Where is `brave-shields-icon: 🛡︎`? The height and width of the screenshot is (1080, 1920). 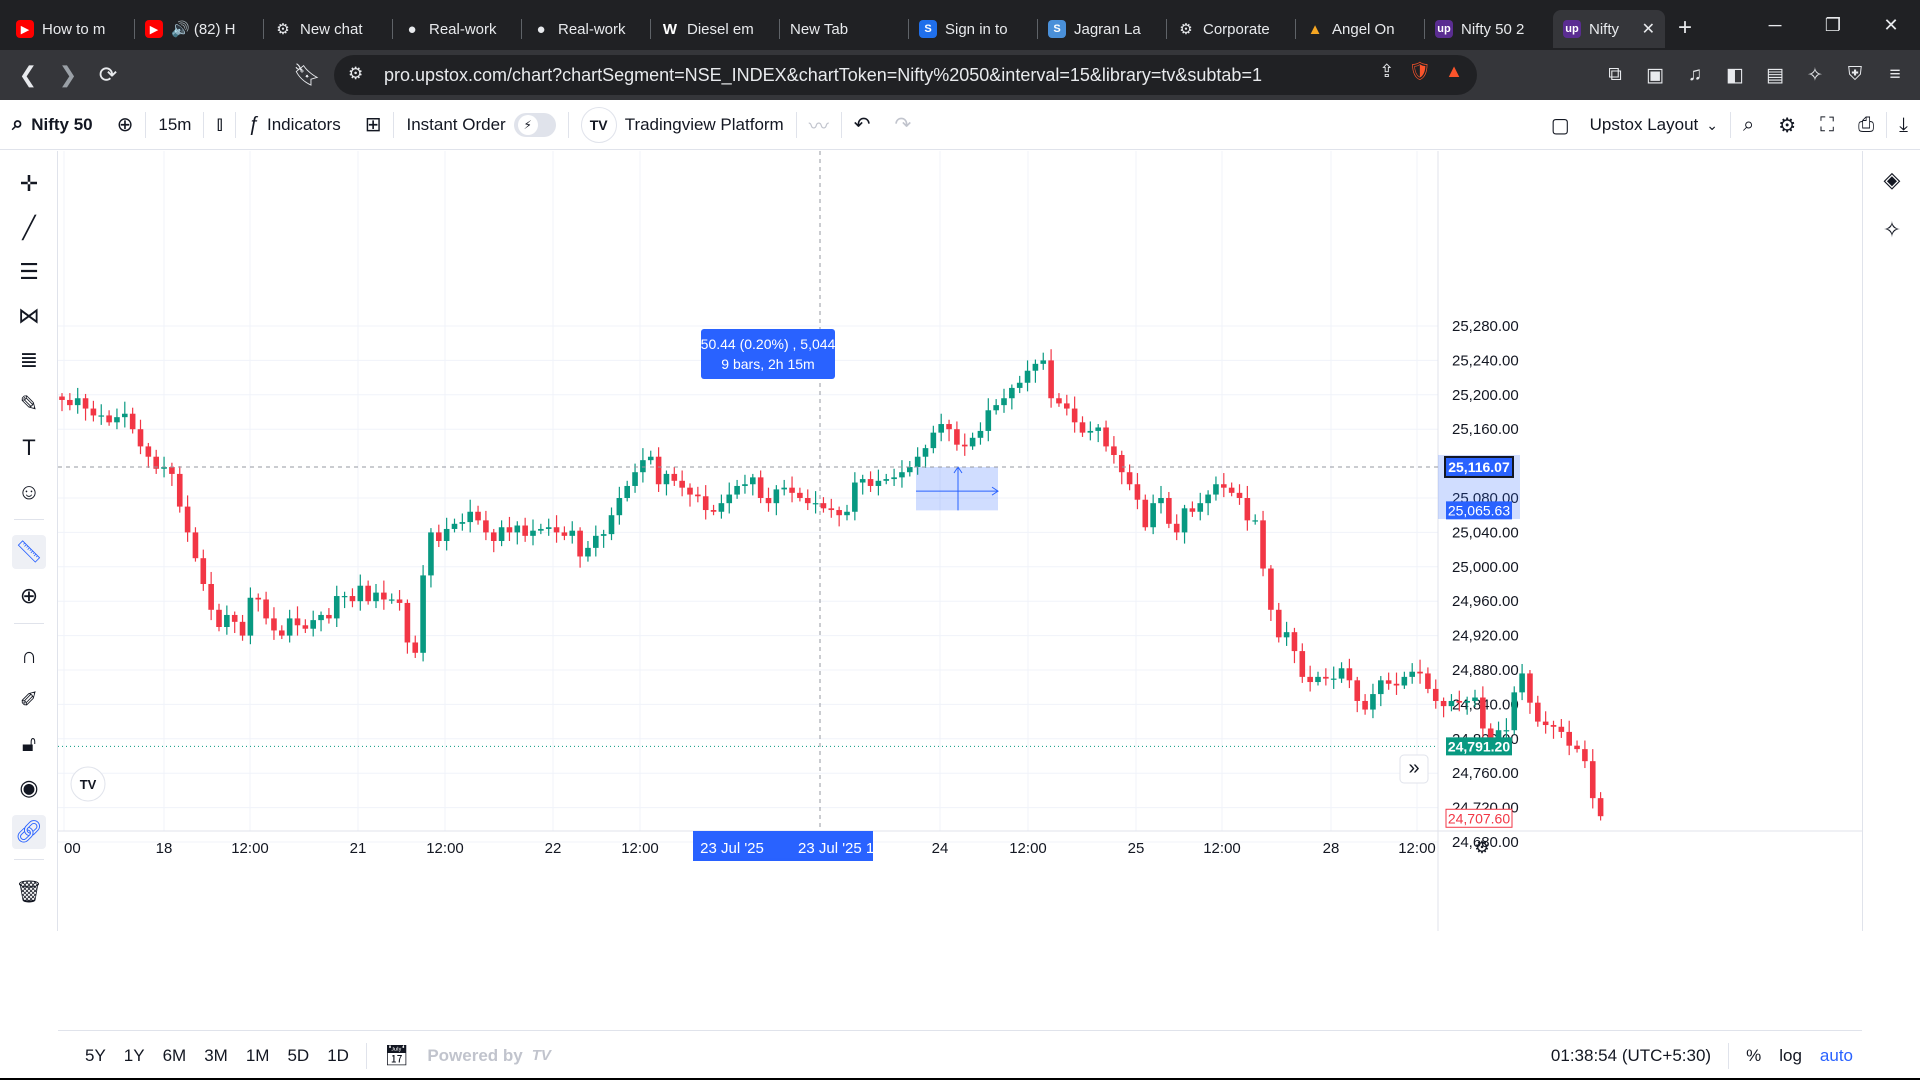
brave-shields-icon: 🛡︎ is located at coordinates (1420, 71).